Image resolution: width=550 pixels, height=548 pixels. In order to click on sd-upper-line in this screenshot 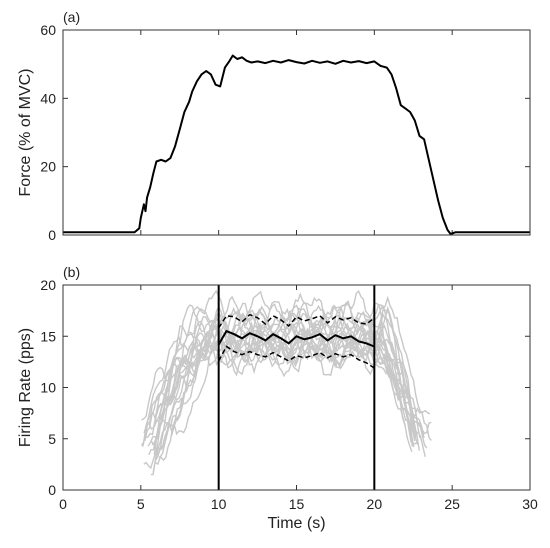, I will do `click(296, 321)`.